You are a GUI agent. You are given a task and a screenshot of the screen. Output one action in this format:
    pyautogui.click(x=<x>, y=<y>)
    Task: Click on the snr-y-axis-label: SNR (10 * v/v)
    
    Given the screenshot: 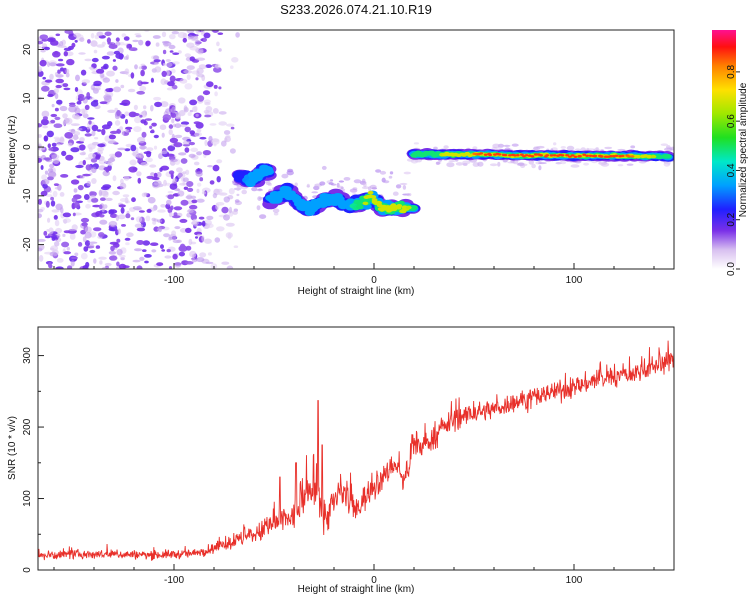 What is the action you would take?
    pyautogui.click(x=12, y=448)
    